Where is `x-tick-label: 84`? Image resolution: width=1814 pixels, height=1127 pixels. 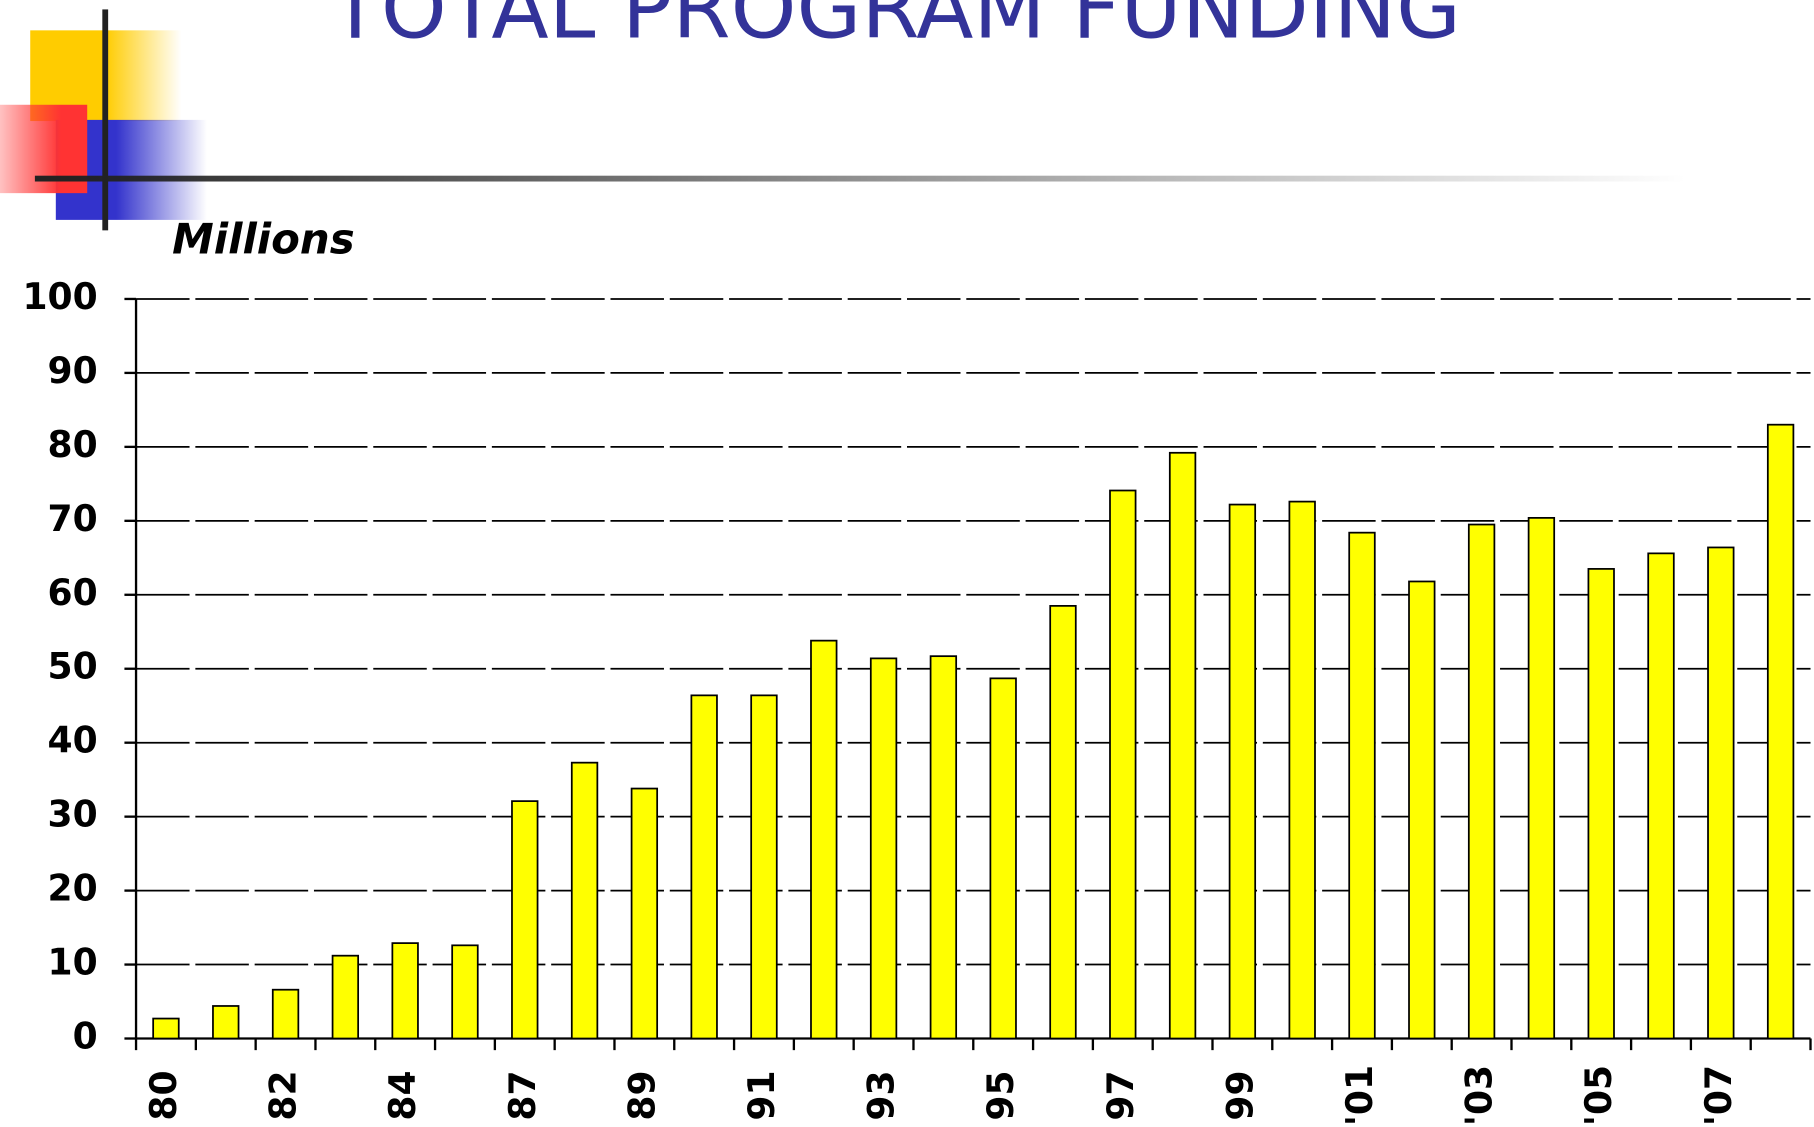 x-tick-label: 84 is located at coordinates (403, 1095).